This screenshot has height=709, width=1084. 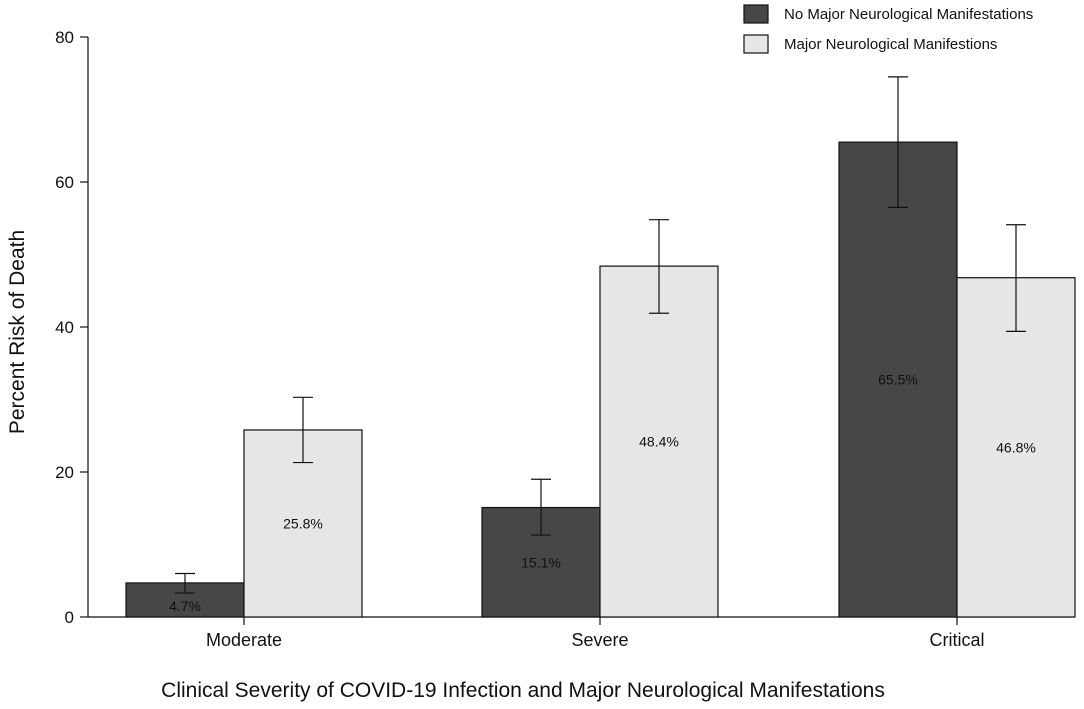 I want to click on bar-value-label: 46.8%, so click(x=1016, y=447).